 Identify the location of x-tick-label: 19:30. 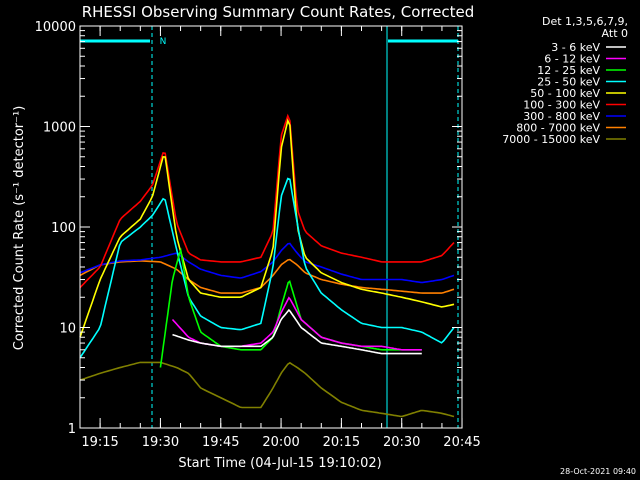
(160, 442).